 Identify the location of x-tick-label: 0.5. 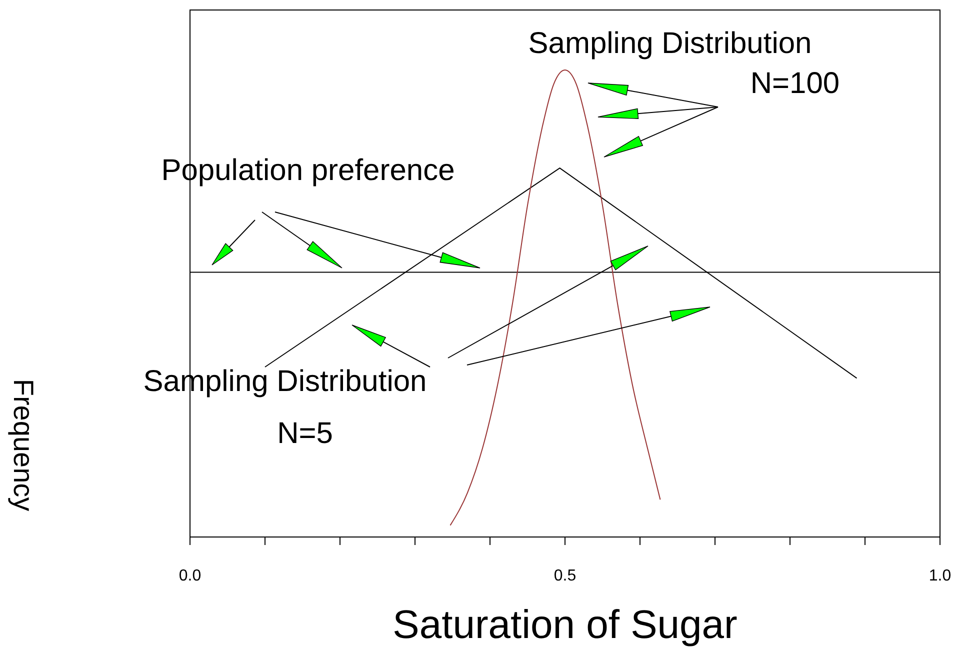
(565, 575).